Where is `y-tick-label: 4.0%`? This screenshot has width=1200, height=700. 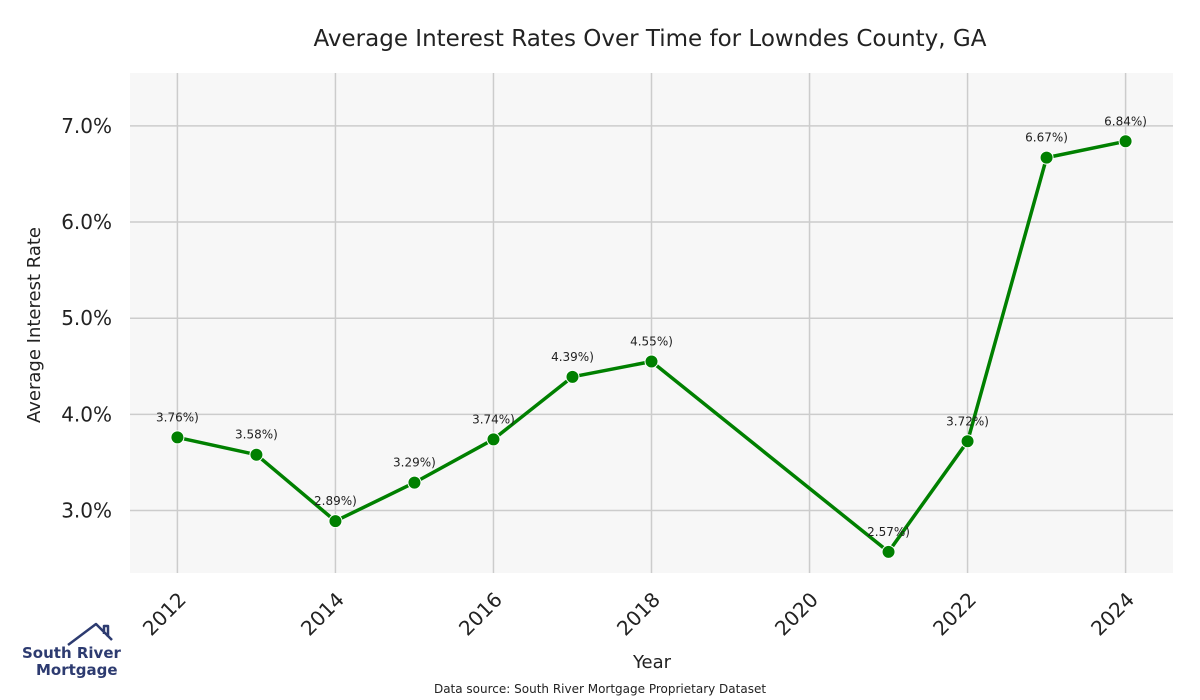
y-tick-label: 4.0% is located at coordinates (86, 414).